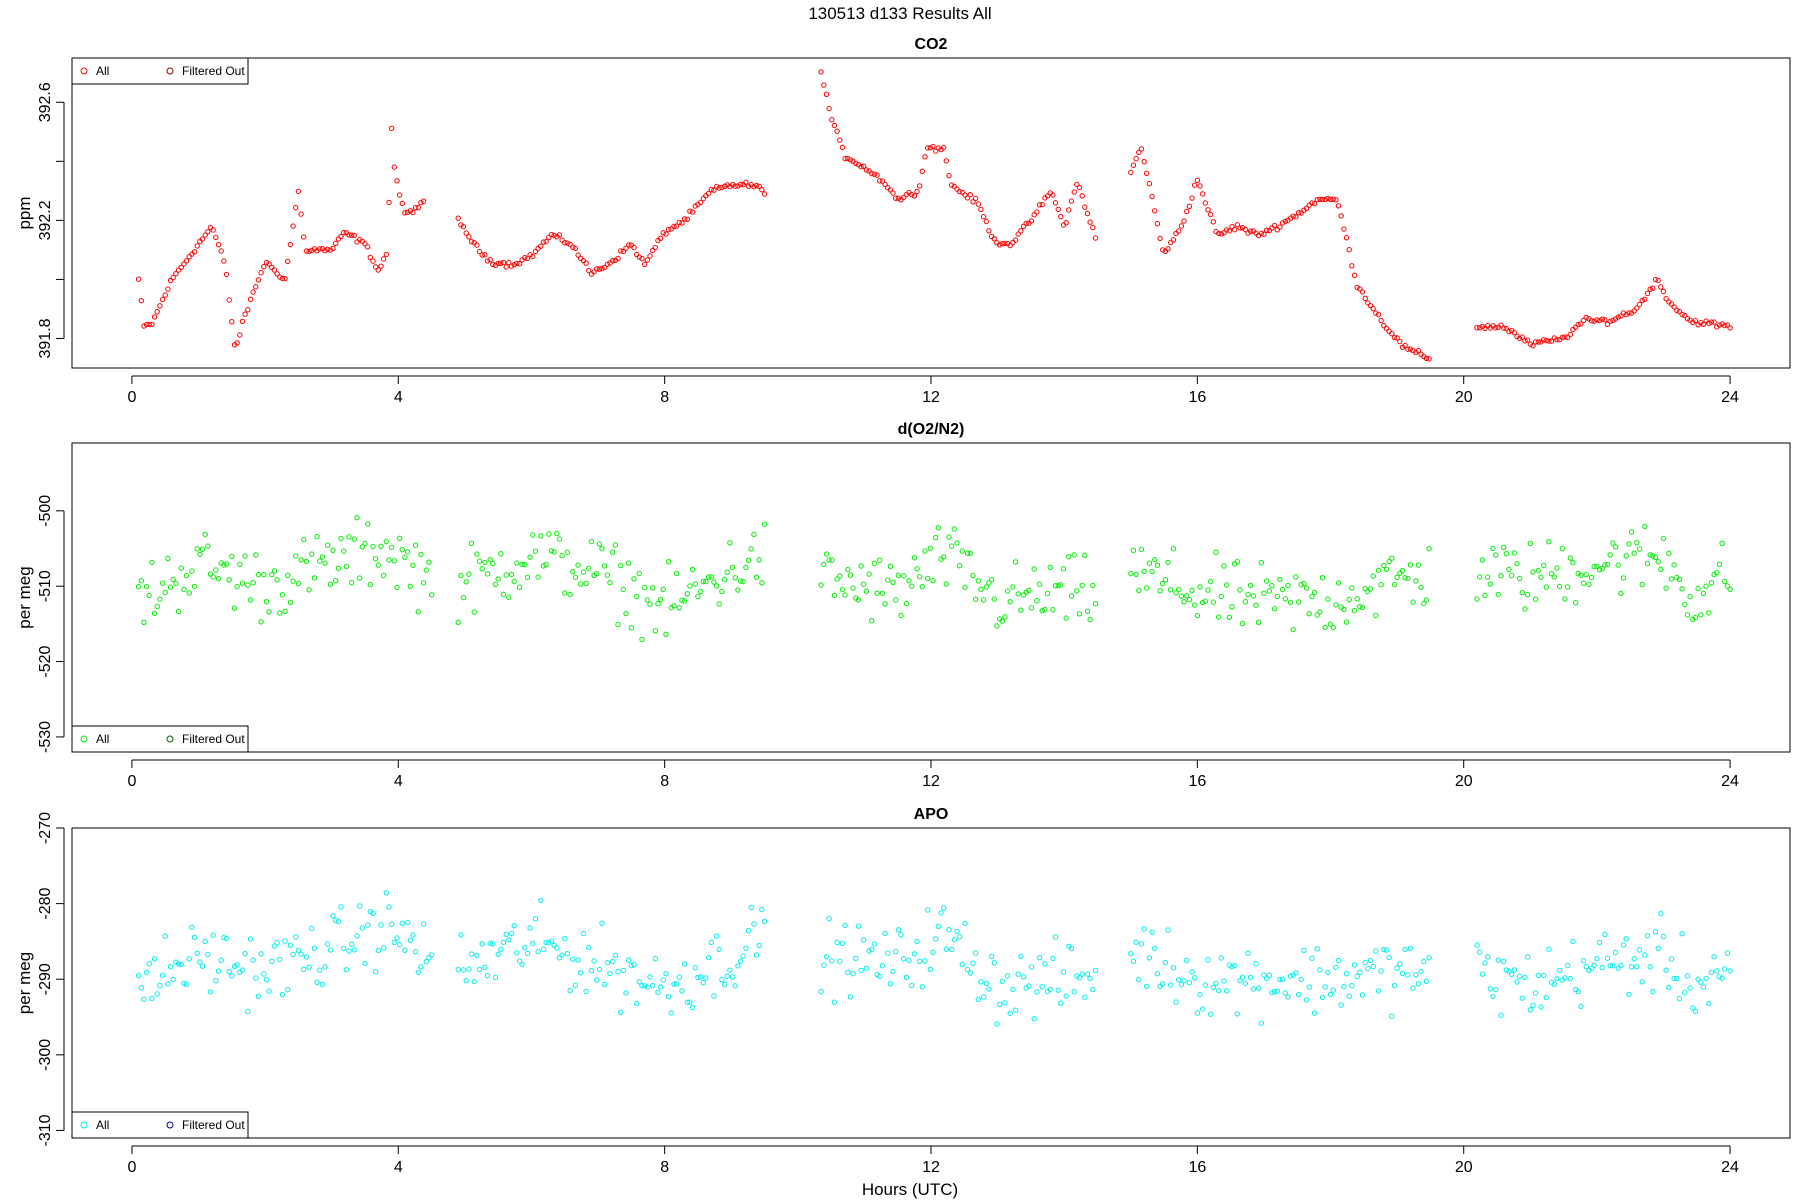  I want to click on x-tick-label: 4, so click(398, 1167).